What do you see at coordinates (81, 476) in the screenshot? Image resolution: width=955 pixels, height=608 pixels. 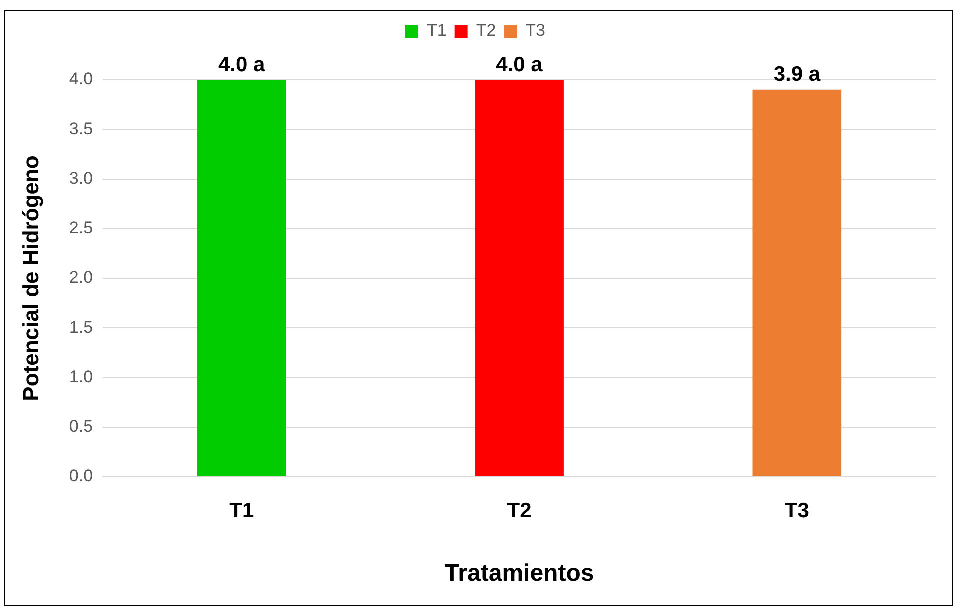 I see `y-tick-label: 0.0` at bounding box center [81, 476].